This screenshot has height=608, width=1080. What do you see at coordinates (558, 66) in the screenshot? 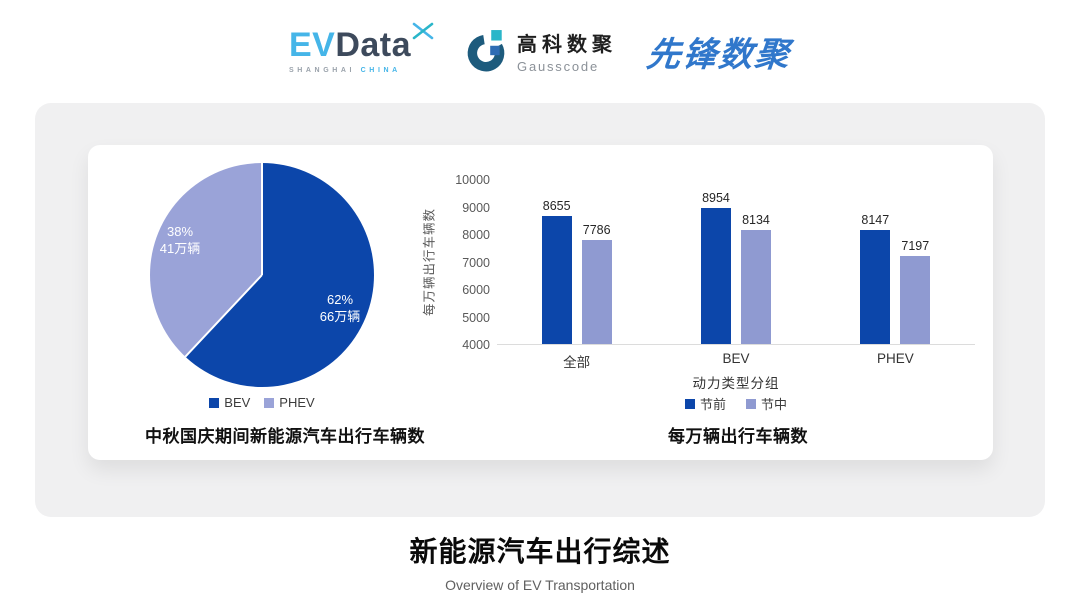
I see `gausscode-en-text: Gausscode` at bounding box center [558, 66].